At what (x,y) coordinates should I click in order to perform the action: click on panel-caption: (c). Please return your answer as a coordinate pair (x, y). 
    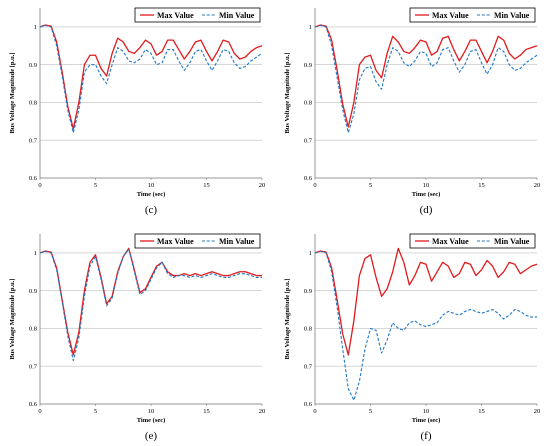
    Looking at the image, I should click on (151, 210).